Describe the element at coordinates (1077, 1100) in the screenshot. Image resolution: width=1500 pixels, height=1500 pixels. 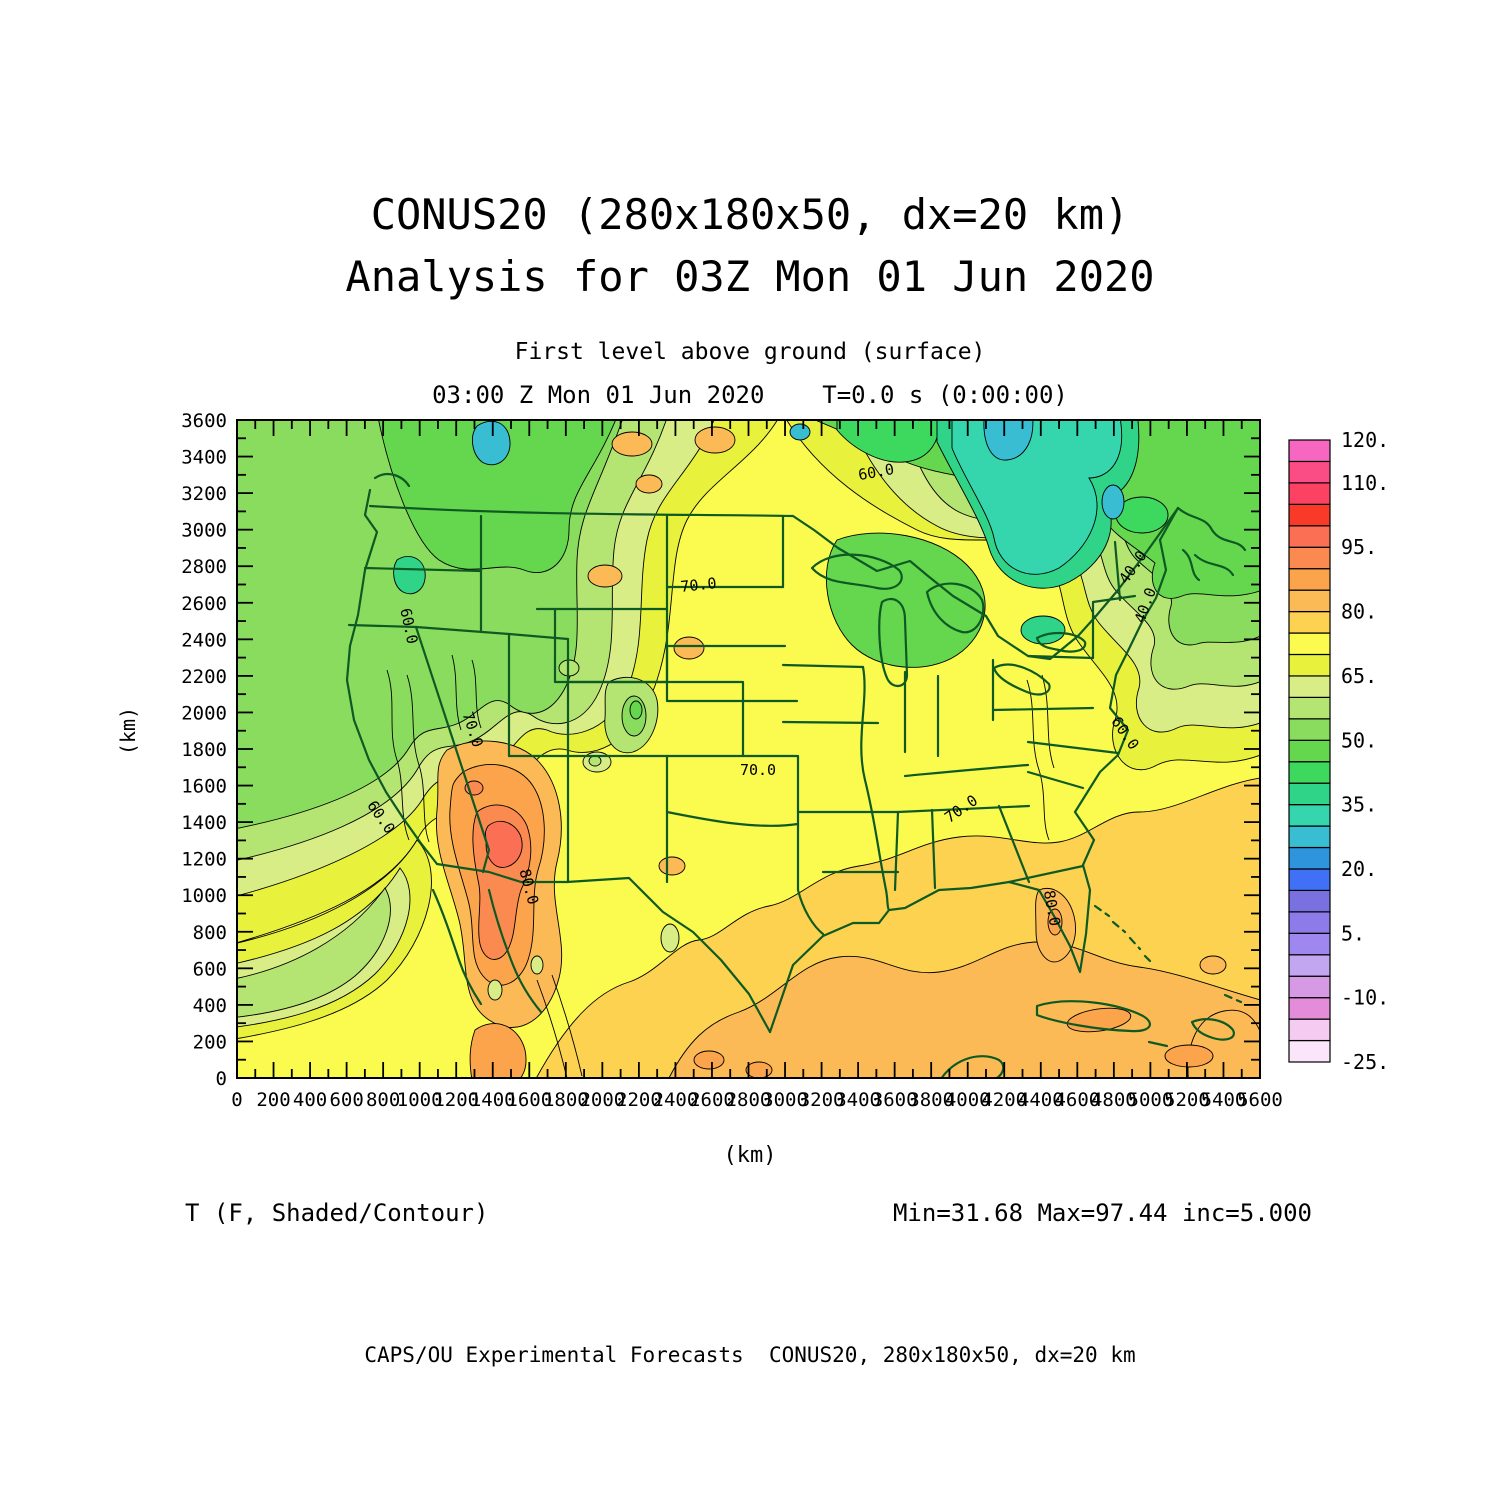
I see `svg-text: 4600` at that location.